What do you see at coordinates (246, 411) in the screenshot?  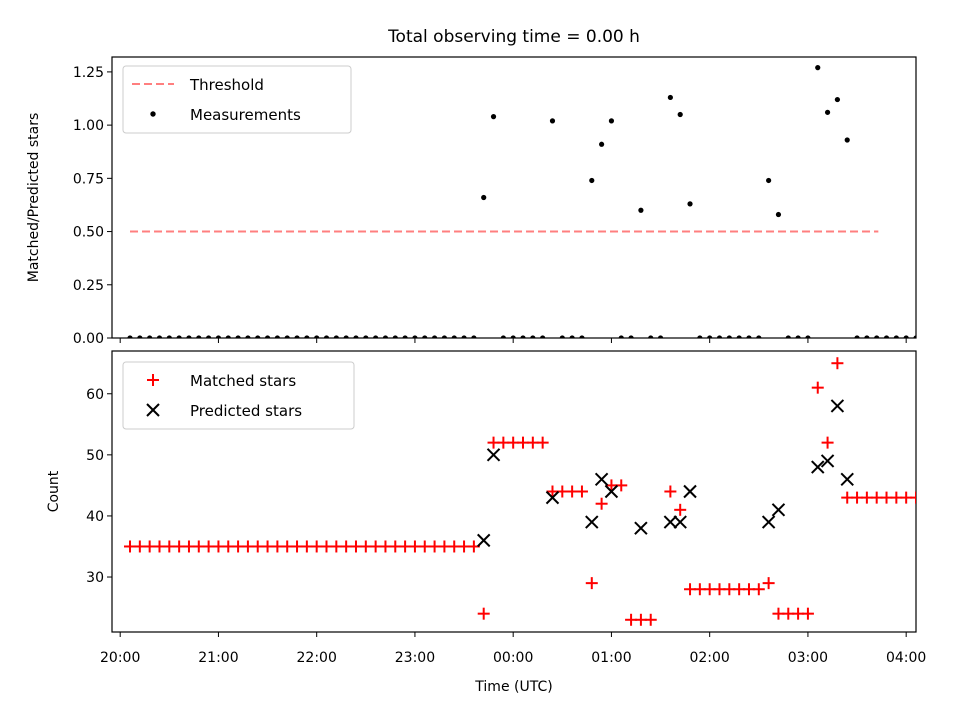 I see `predicted-legend-label: Predicted stars` at bounding box center [246, 411].